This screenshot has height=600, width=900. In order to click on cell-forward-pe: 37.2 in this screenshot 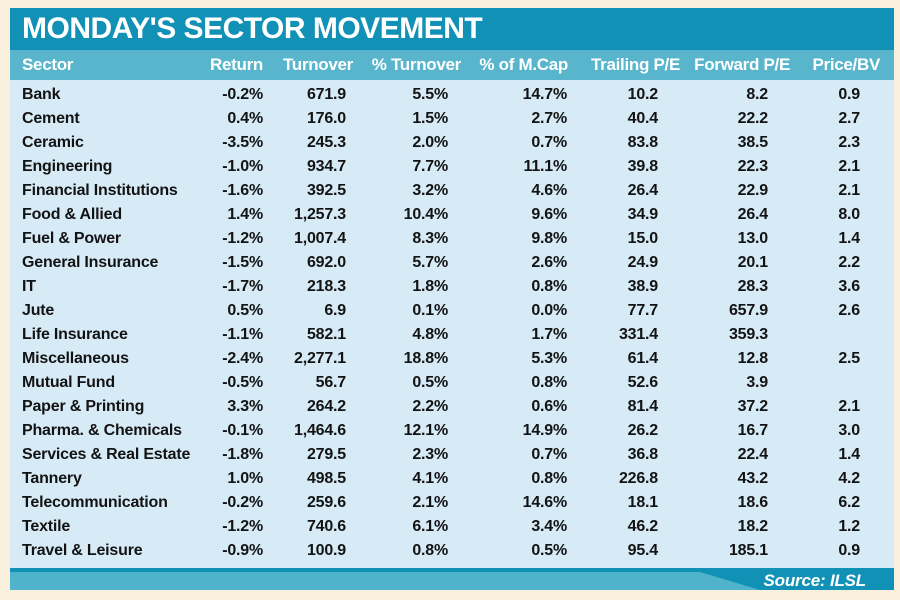, I will do `click(753, 406)`.